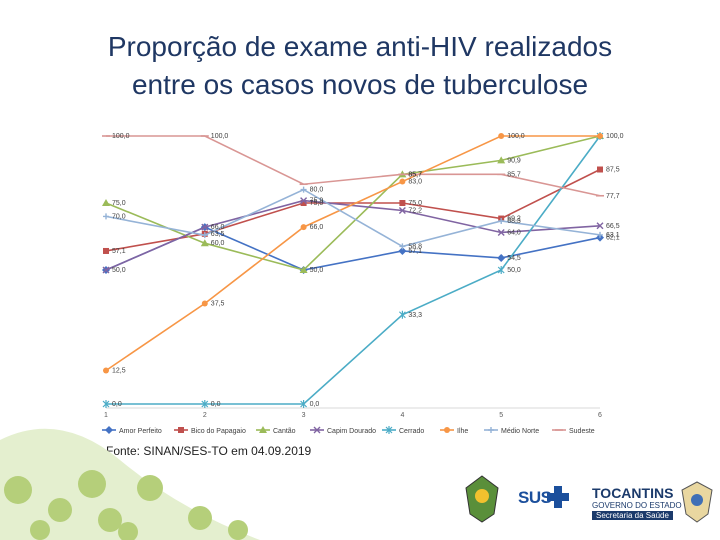 The image size is (720, 540). I want to click on leaf-icon, so click(18, 490).